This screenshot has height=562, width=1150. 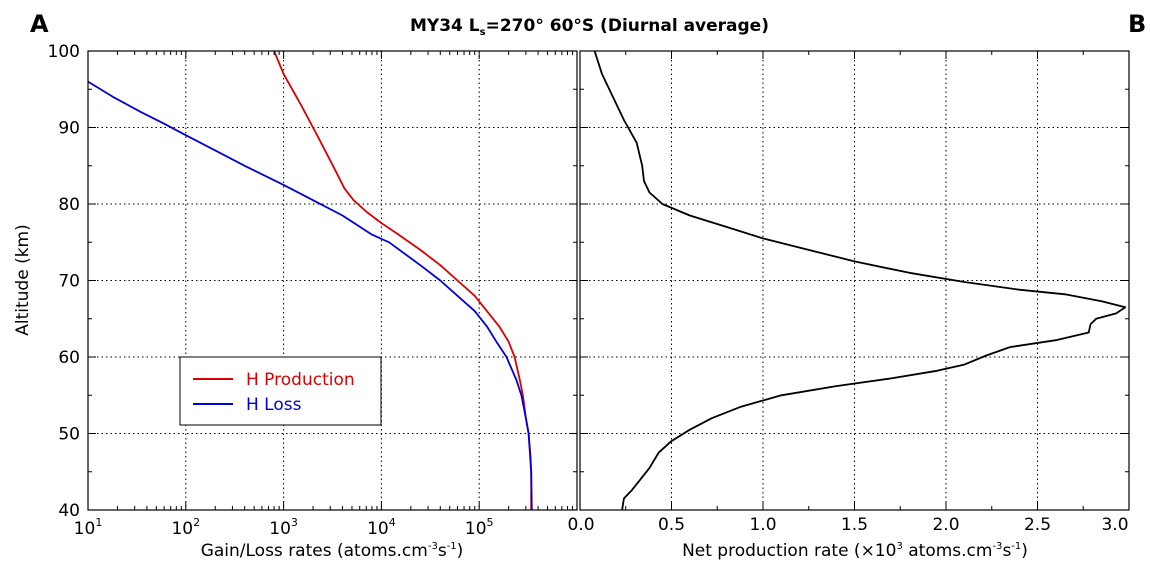 What do you see at coordinates (627, 26) in the screenshot?
I see `title-suffix: =270° 60°S (Diurnal average)` at bounding box center [627, 26].